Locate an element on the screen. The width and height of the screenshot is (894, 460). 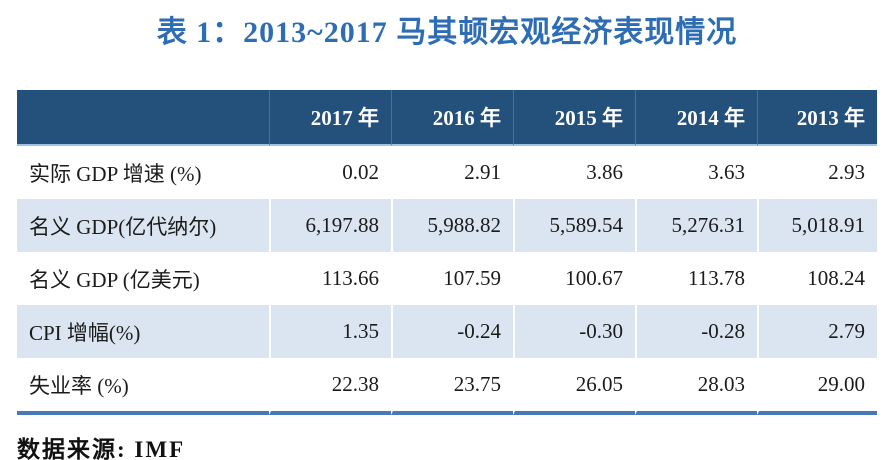
value-cell: 5,018.91 is located at coordinates (817, 225).